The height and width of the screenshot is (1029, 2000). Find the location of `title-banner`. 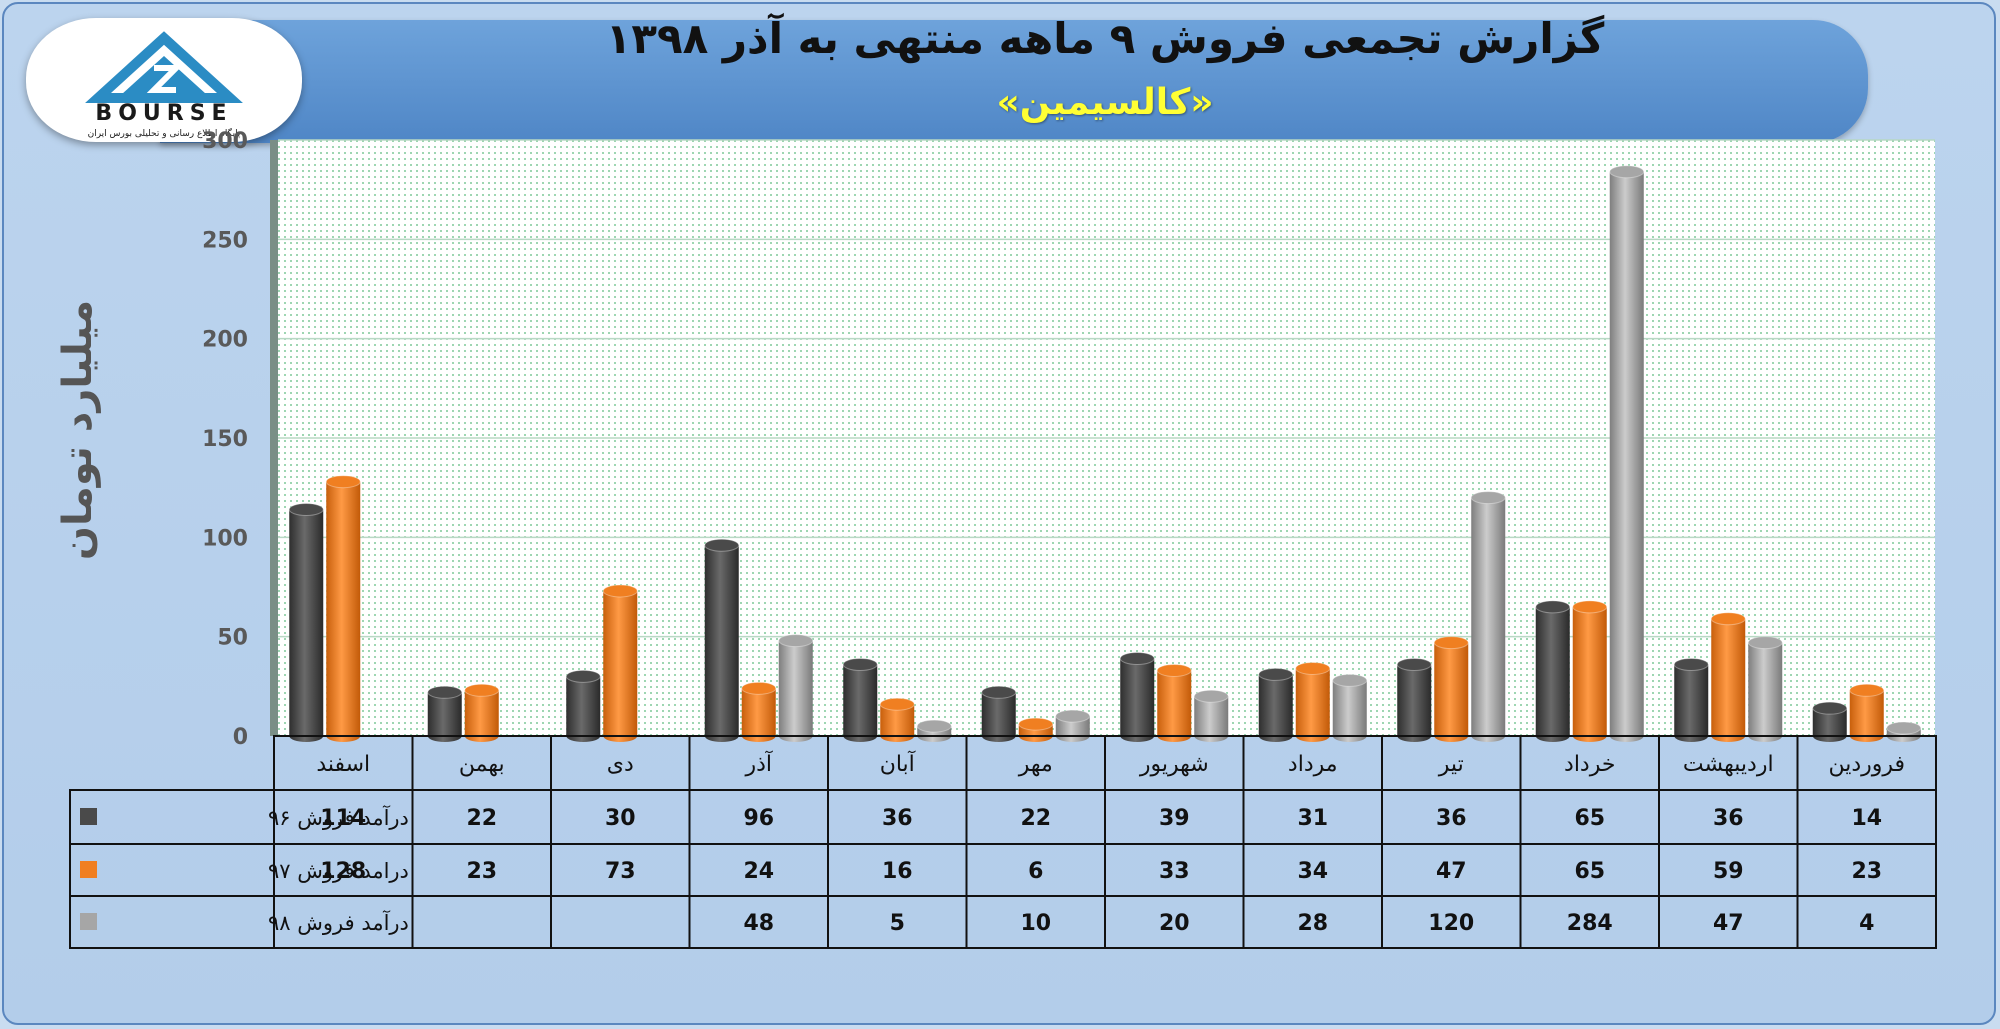

title-banner is located at coordinates (1014, 81).